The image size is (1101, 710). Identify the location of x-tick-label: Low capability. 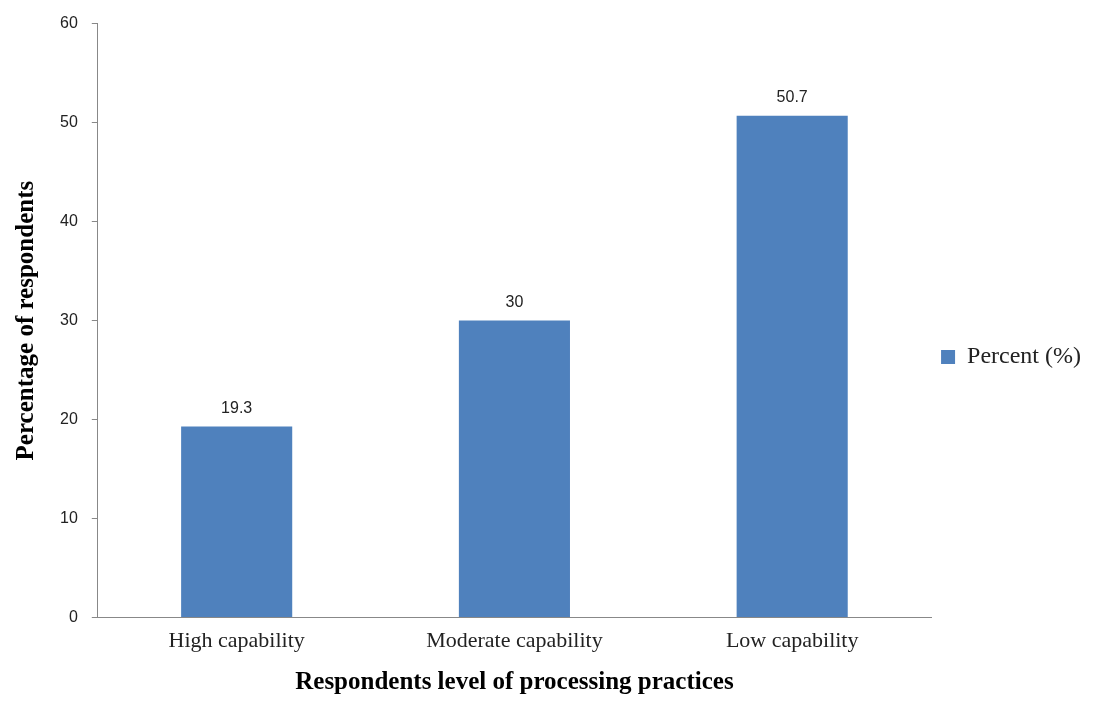
(792, 639).